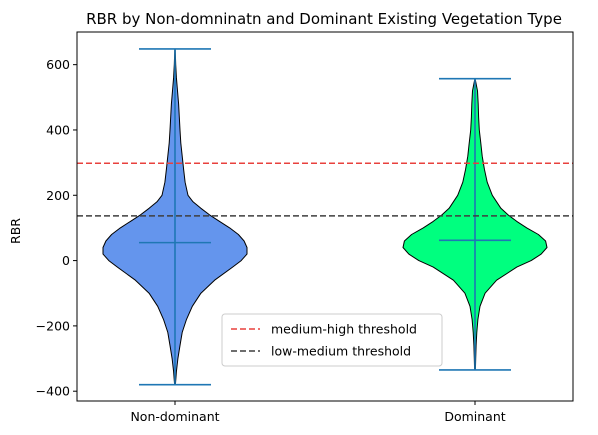 The image size is (598, 435). Describe the element at coordinates (58, 129) in the screenshot. I see `y-tick-label: 400` at that location.